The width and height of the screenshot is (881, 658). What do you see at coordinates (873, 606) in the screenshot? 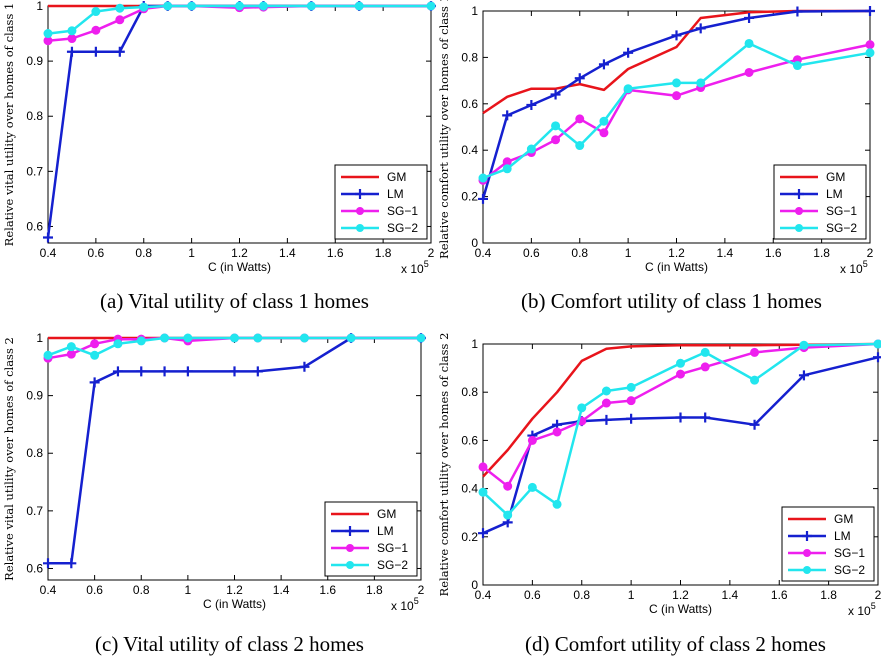
I see `x-axis-multiplier-exponent: 5` at bounding box center [873, 606].